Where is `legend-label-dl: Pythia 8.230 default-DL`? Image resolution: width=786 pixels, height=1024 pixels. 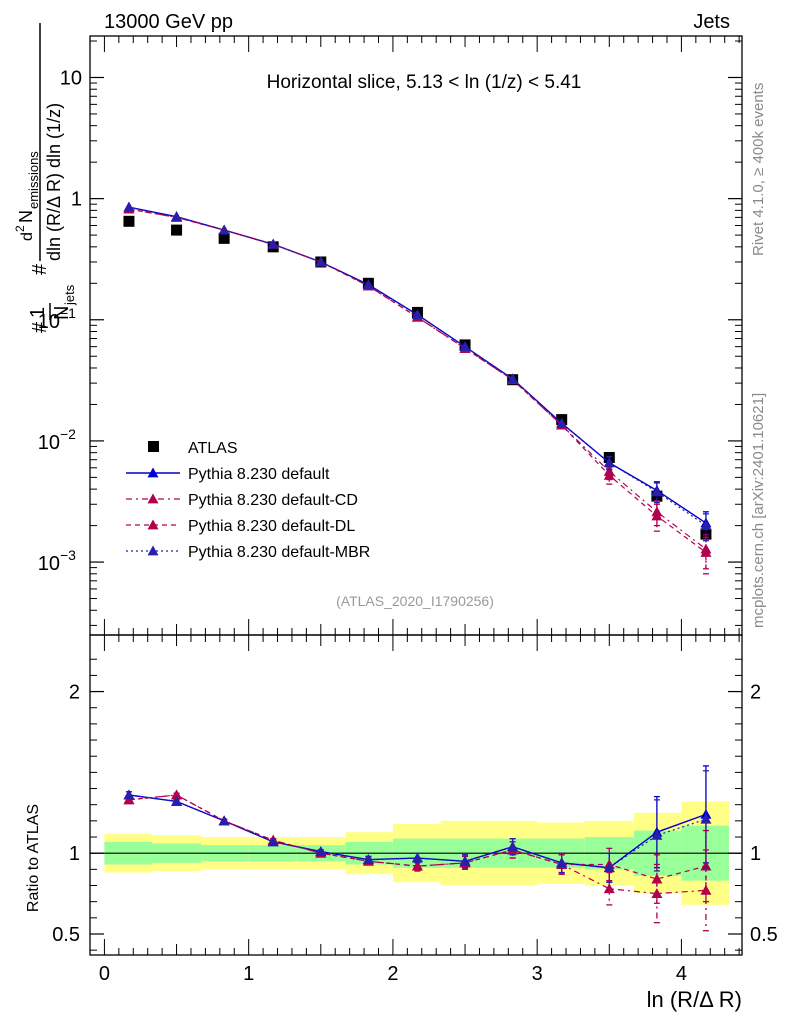
legend-label-dl: Pythia 8.230 default-DL is located at coordinates (271, 526).